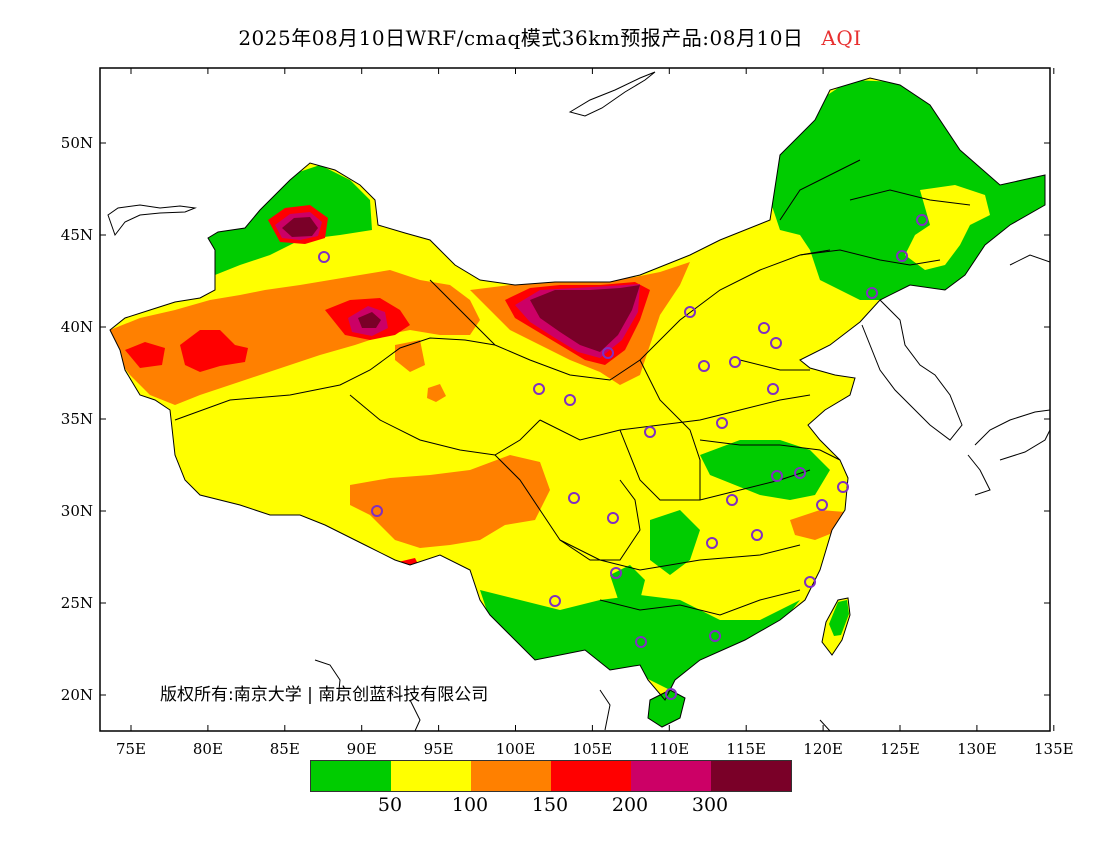  I want to click on qinghai-tibet-boundary, so click(445, 425).